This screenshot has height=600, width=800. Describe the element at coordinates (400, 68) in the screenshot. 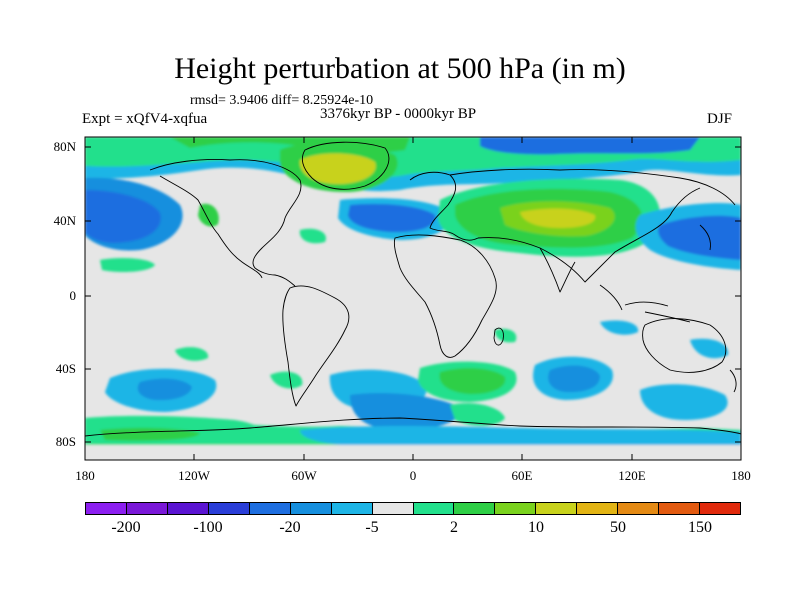

I see `map-title: Height perturbation at 500 hPa (in m)` at that location.